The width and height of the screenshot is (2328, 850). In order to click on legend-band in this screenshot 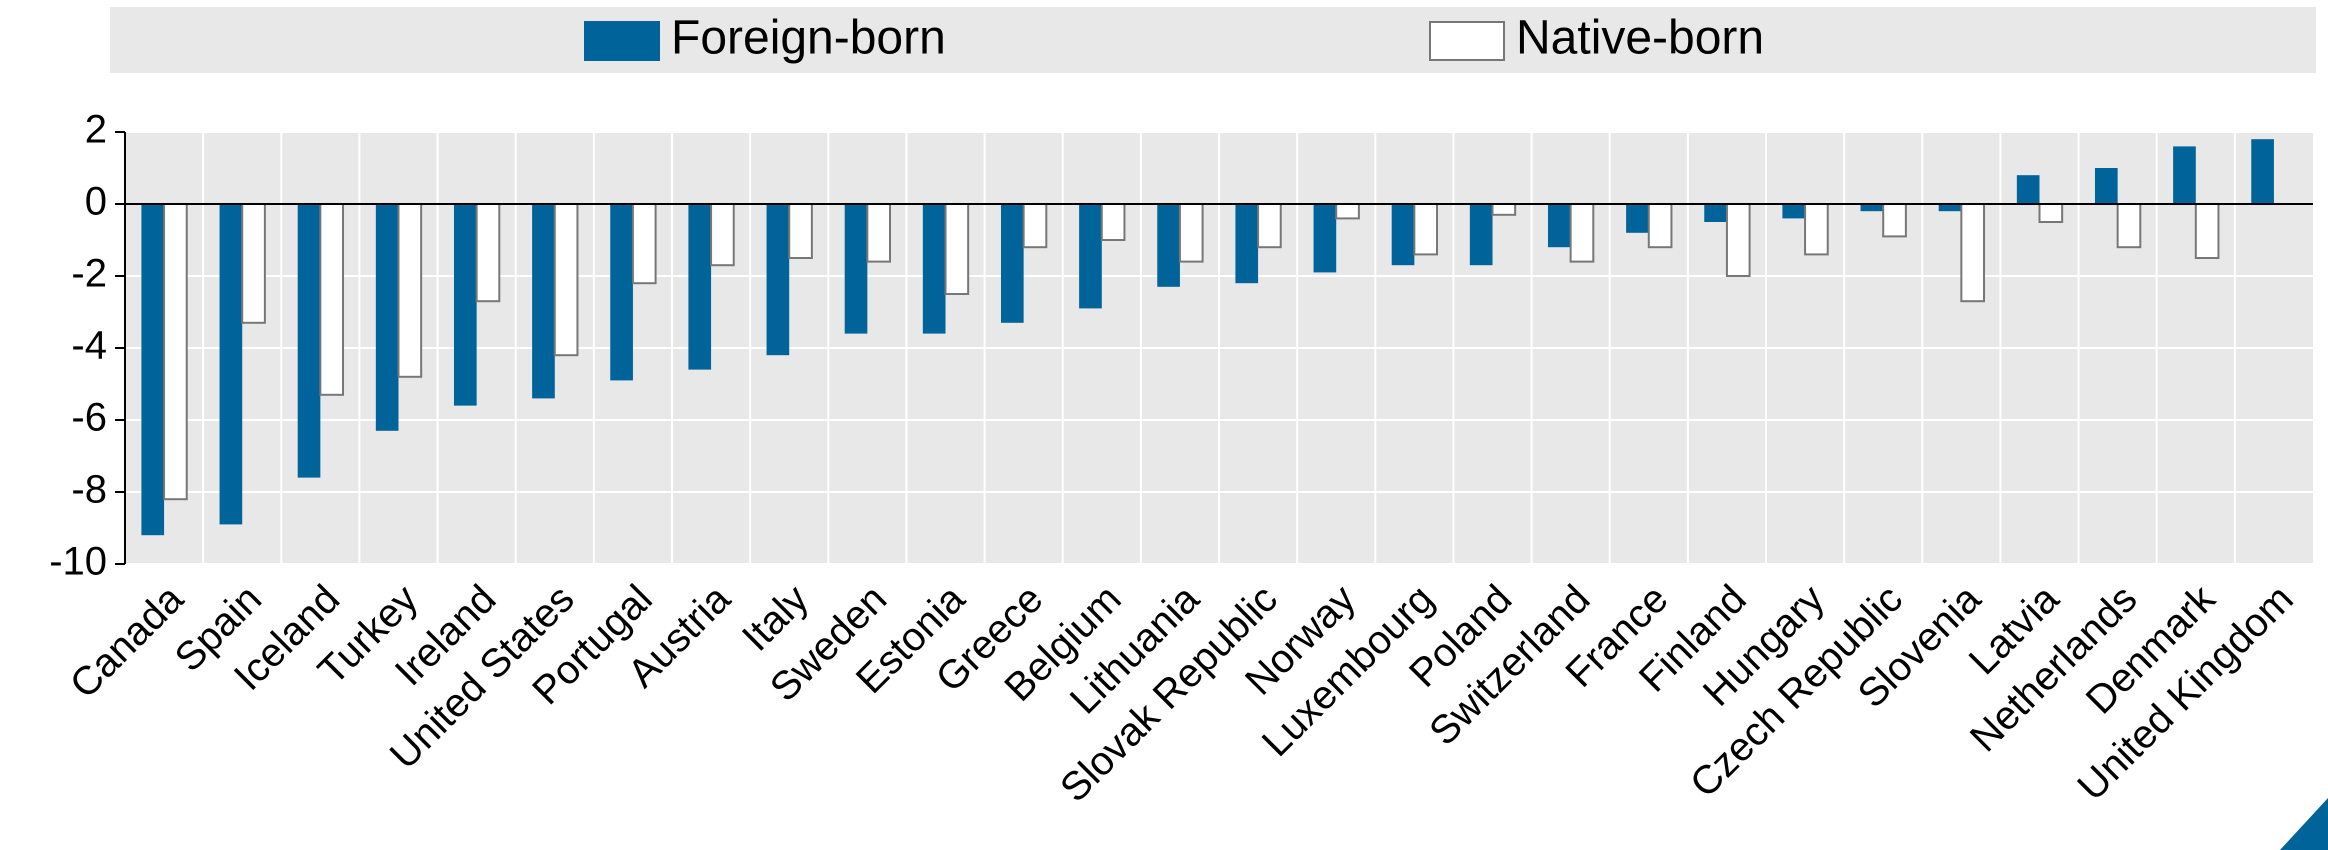, I will do `click(1213, 40)`.